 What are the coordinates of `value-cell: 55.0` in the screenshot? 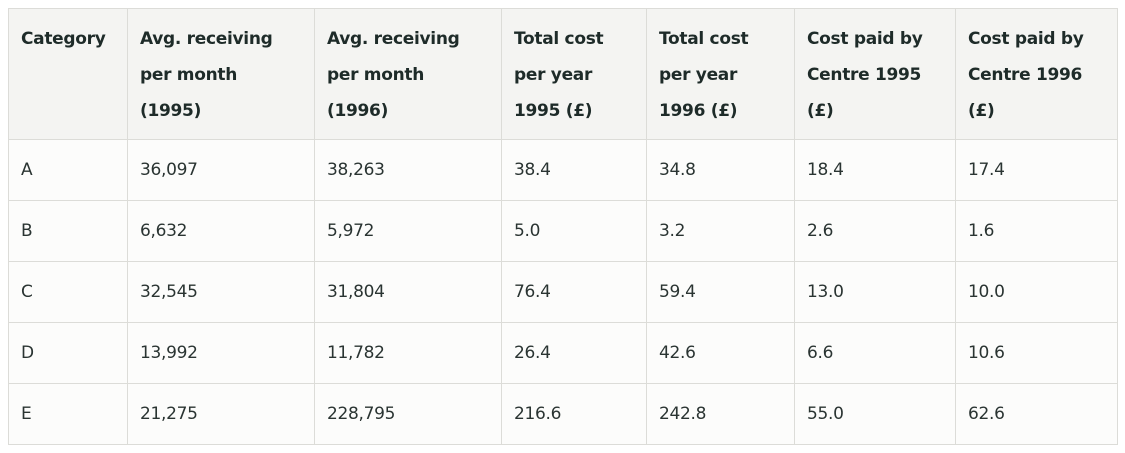 It's located at (875, 414).